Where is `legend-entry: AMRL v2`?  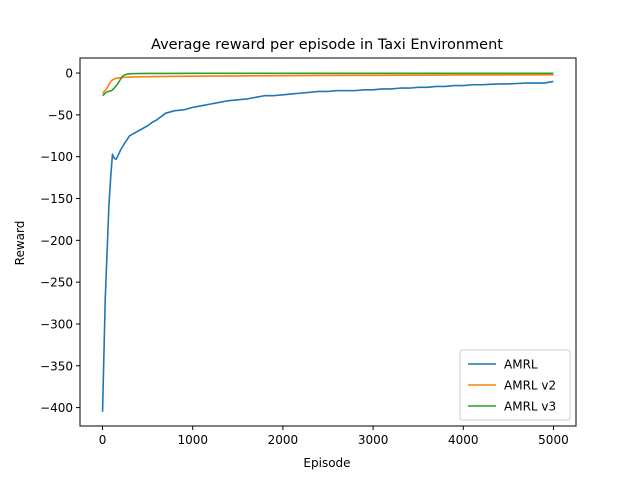 legend-entry: AMRL v2 is located at coordinates (530, 386).